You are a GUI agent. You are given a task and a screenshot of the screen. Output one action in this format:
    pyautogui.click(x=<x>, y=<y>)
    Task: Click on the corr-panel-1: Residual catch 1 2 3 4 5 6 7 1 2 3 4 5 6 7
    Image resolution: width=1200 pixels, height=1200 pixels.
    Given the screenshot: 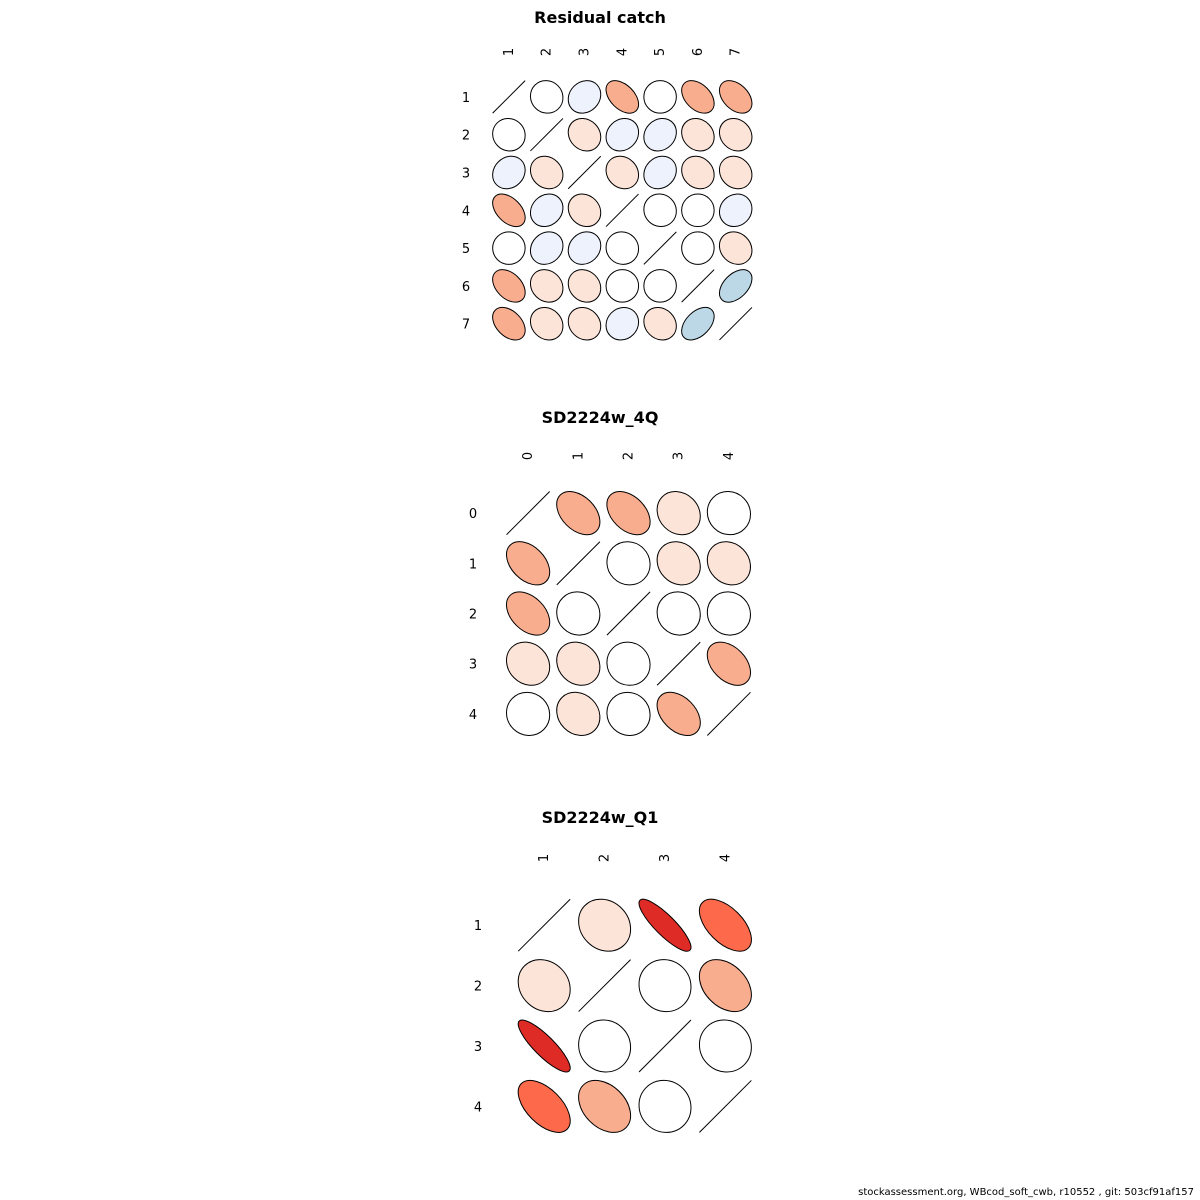 What is the action you would take?
    pyautogui.click(x=607, y=174)
    